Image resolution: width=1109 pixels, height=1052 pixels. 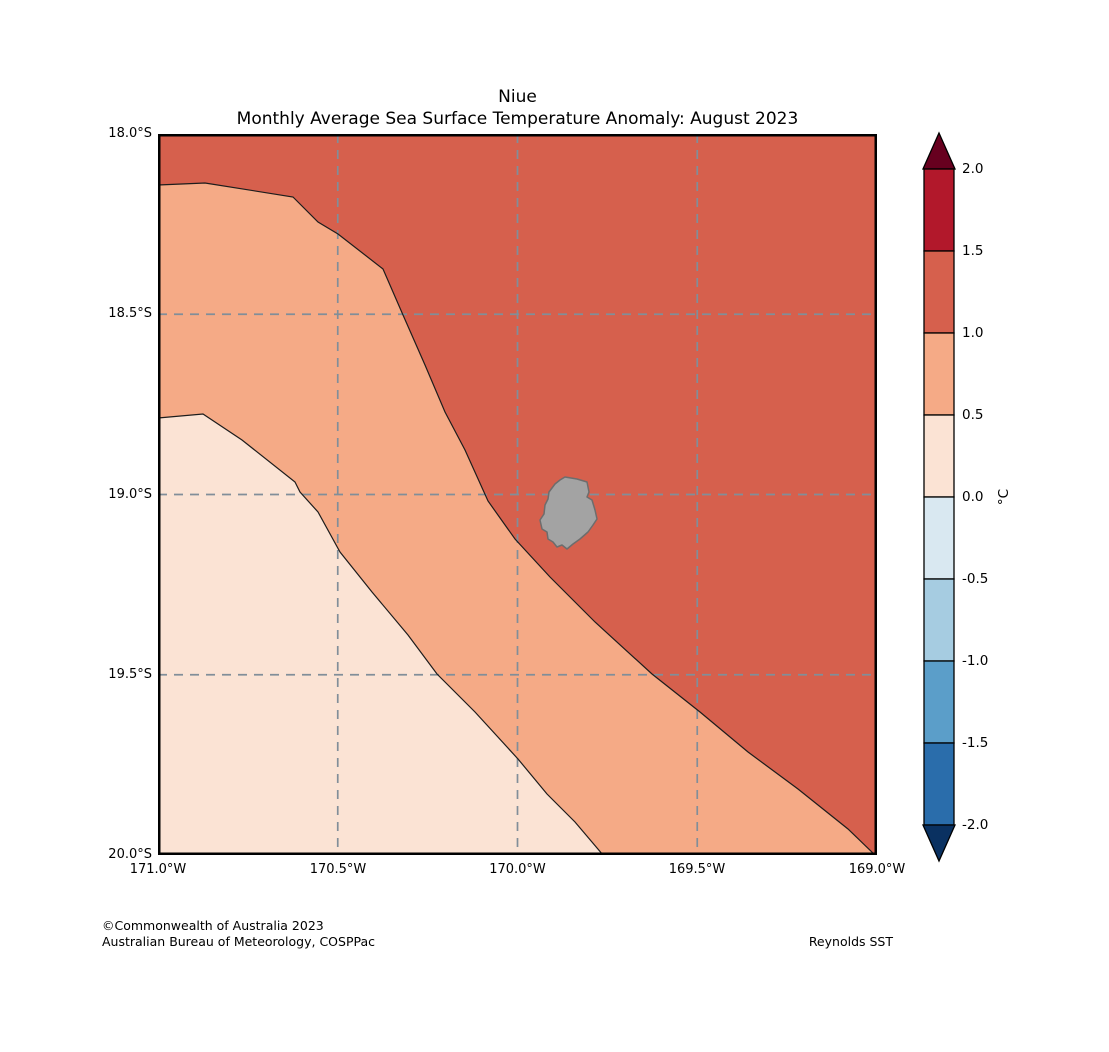 I want to click on colorbar-tick-label: -1.0, so click(x=975, y=661).